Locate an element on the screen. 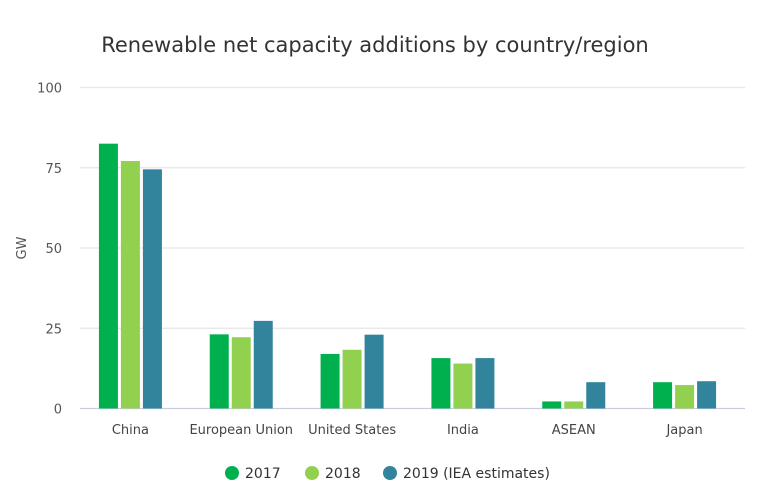  y-tick-label: 100 is located at coordinates (49, 89).